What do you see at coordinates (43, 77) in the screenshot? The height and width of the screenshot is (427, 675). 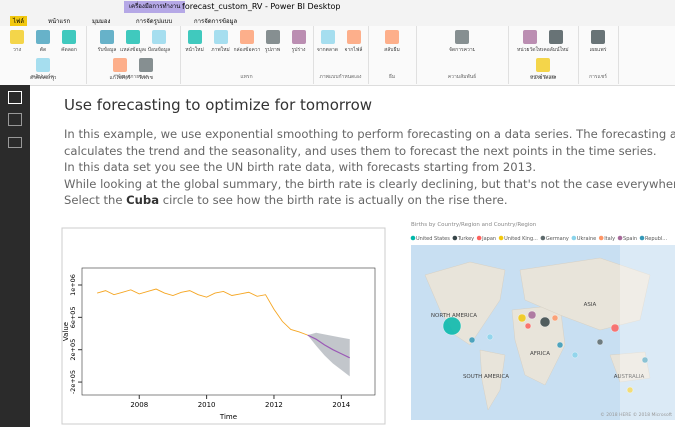 I see `group-label: คลิปบอร์ด` at bounding box center [43, 77].